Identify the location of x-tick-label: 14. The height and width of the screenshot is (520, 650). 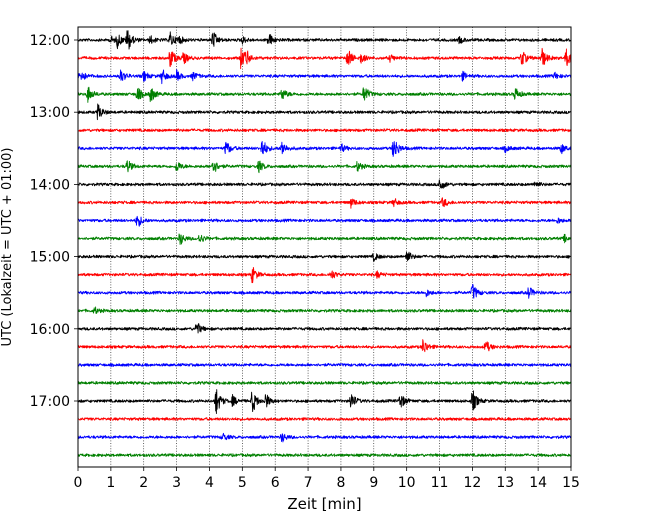
(538, 483).